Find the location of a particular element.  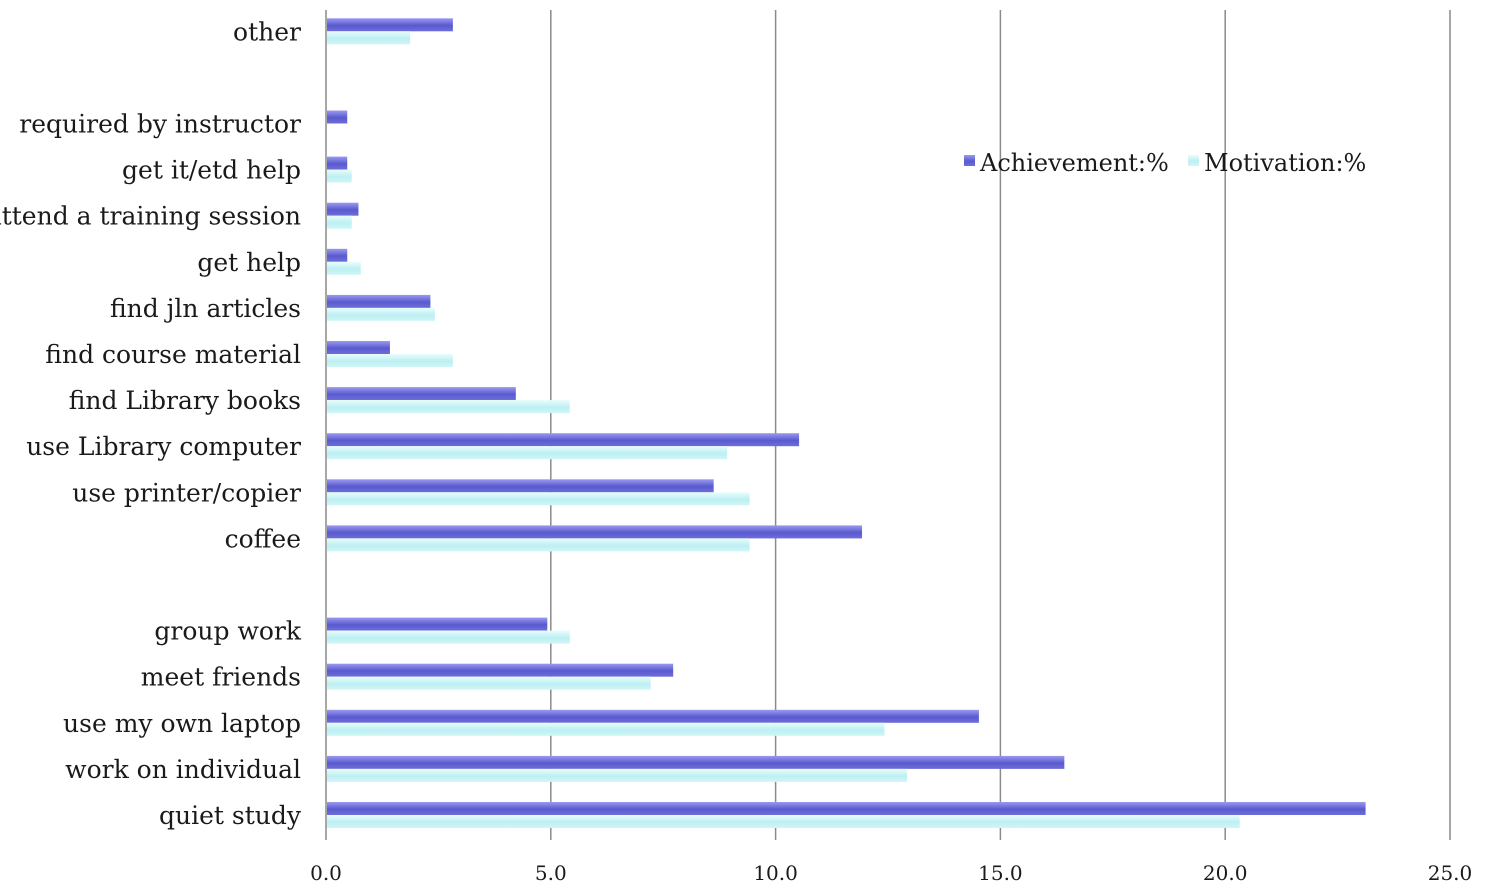

category-label: get it/etd help is located at coordinates (211, 170).